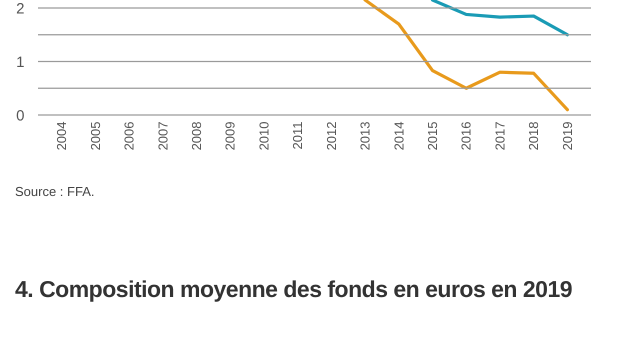 This screenshot has height=360, width=640. I want to click on x-tick-label: 2009, so click(230, 136).